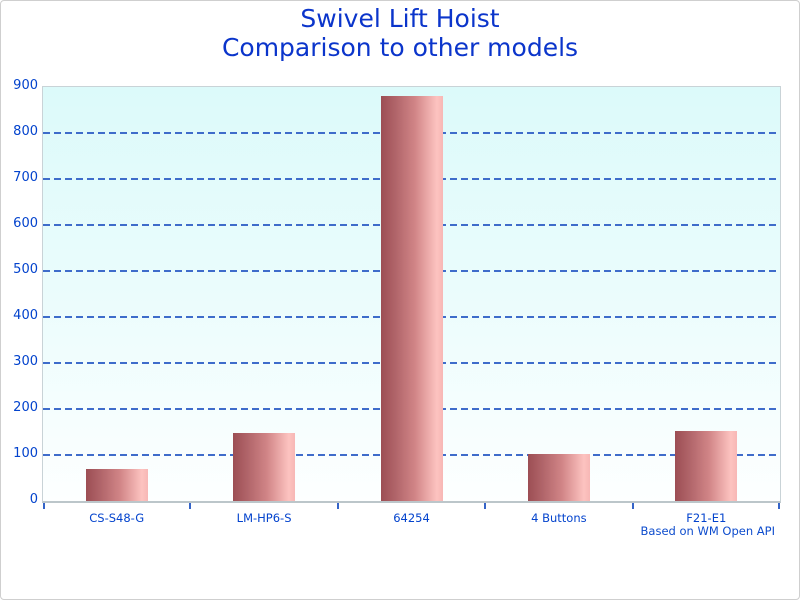 This screenshot has width=800, height=600. What do you see at coordinates (558, 477) in the screenshot?
I see `bar-4 Buttons` at bounding box center [558, 477].